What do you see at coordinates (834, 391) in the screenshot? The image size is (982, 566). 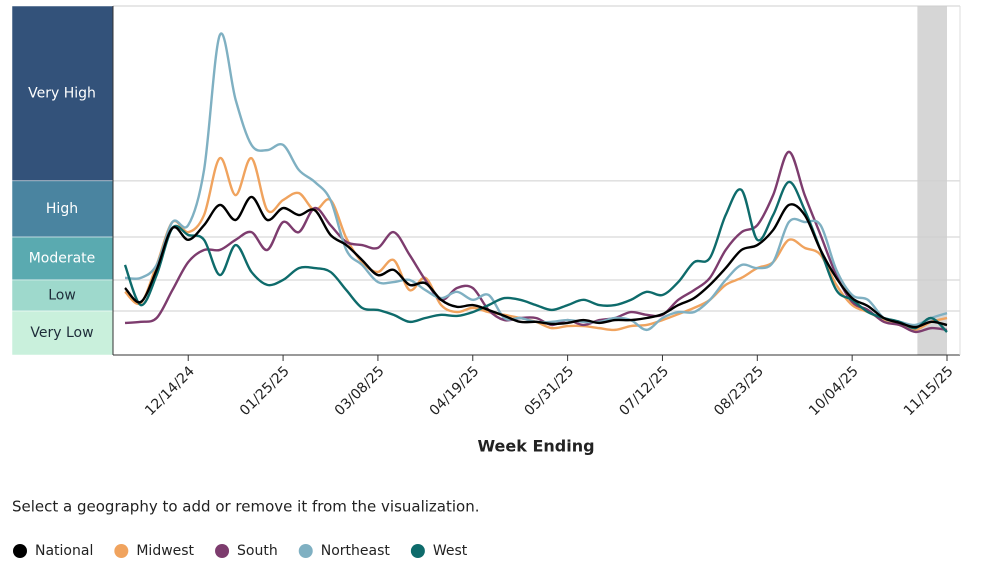 I see `x-tick-label: 10/04/25` at bounding box center [834, 391].